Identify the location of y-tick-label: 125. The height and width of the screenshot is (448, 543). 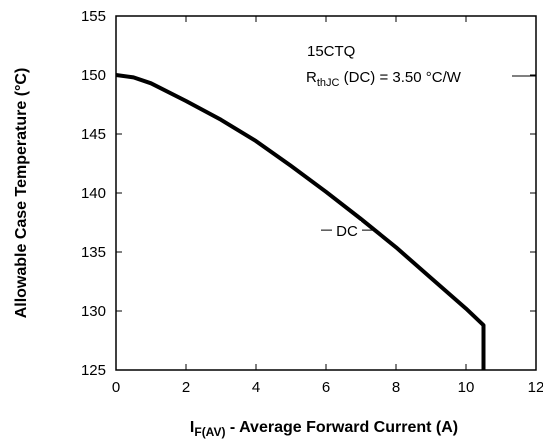
(93, 370).